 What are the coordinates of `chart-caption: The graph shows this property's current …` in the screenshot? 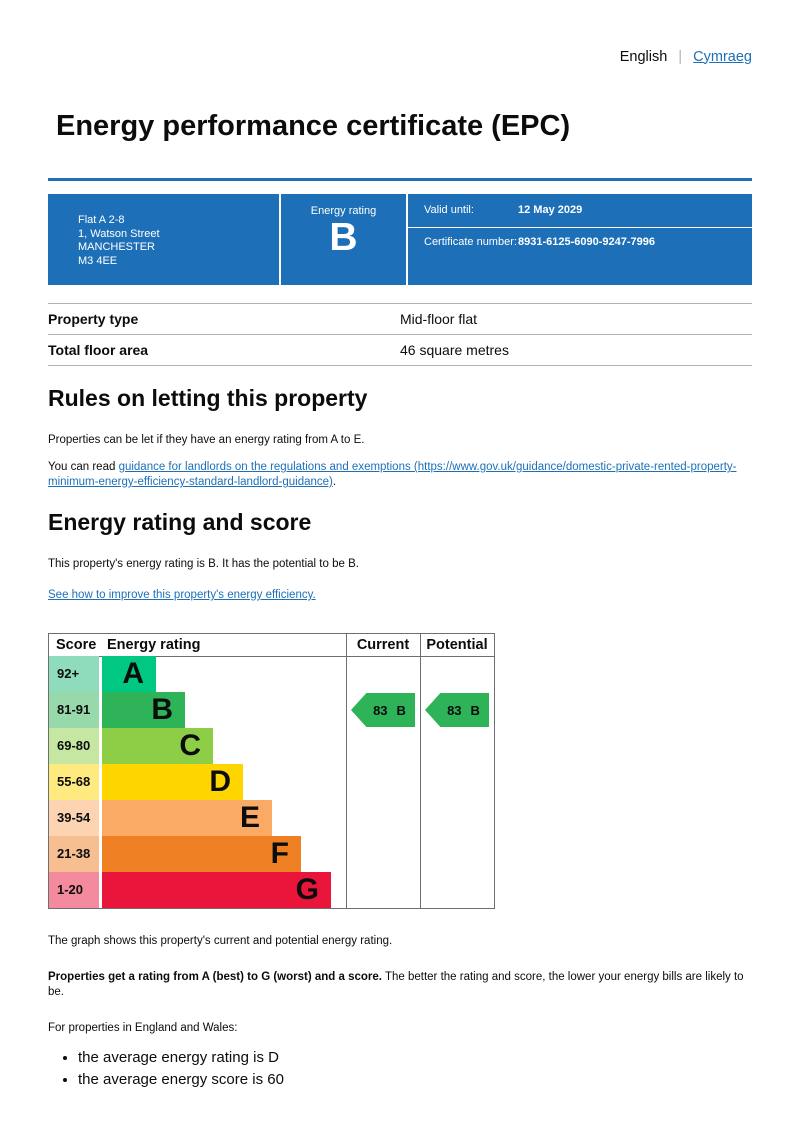 It's located at (220, 941).